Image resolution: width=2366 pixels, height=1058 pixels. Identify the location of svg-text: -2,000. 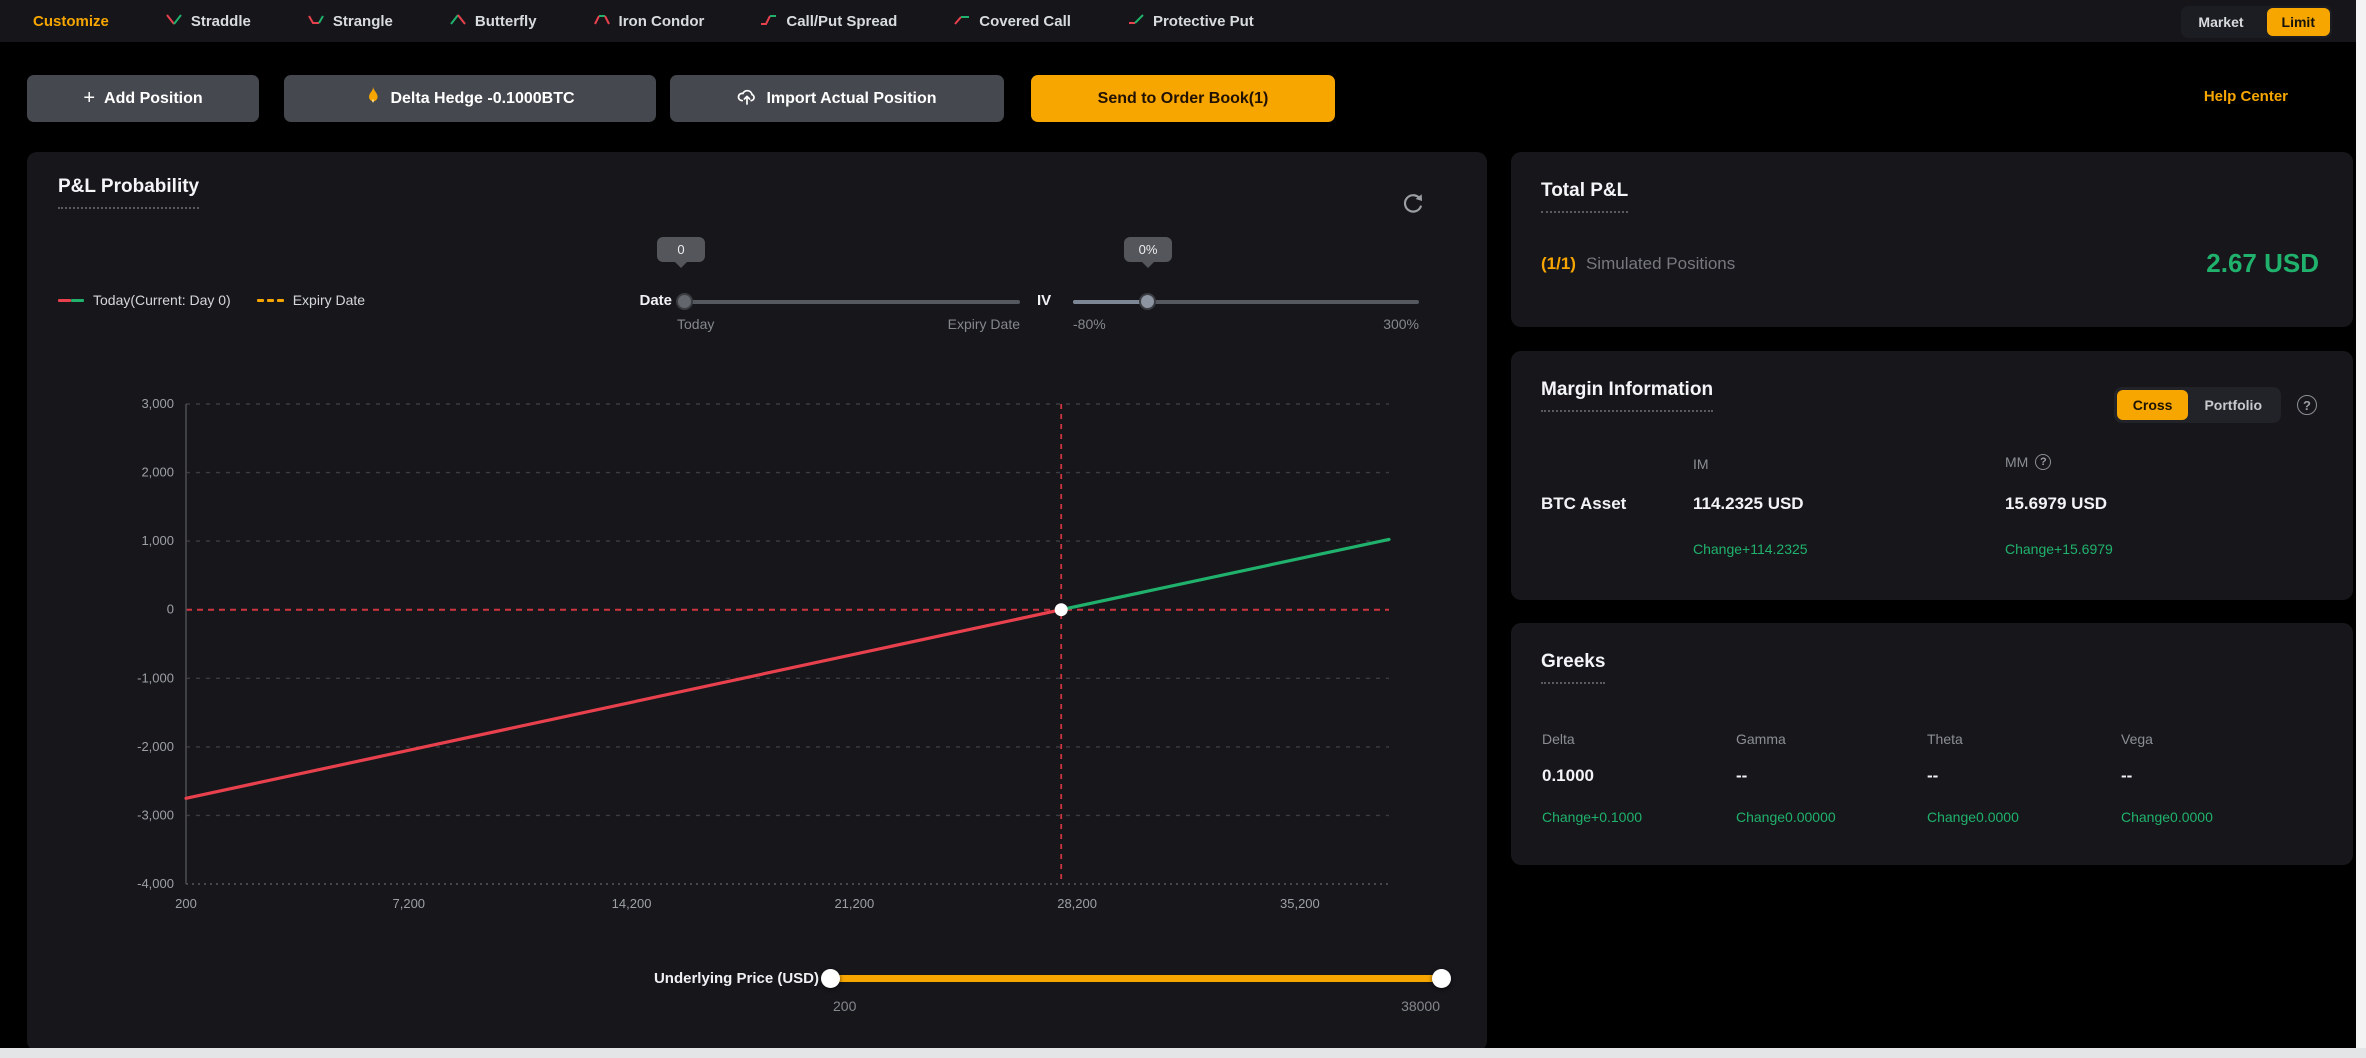
(155, 746).